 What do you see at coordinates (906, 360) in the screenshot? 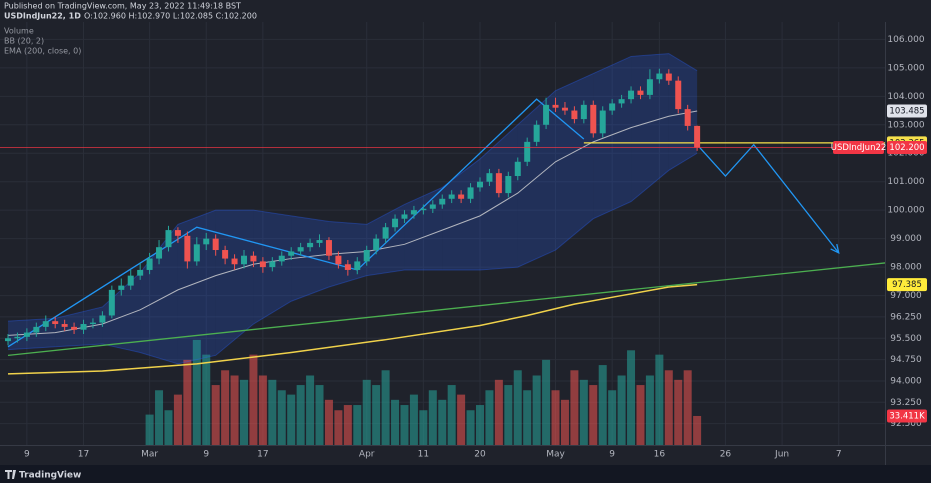
I see `y-tick-label: 94.750` at bounding box center [906, 360].